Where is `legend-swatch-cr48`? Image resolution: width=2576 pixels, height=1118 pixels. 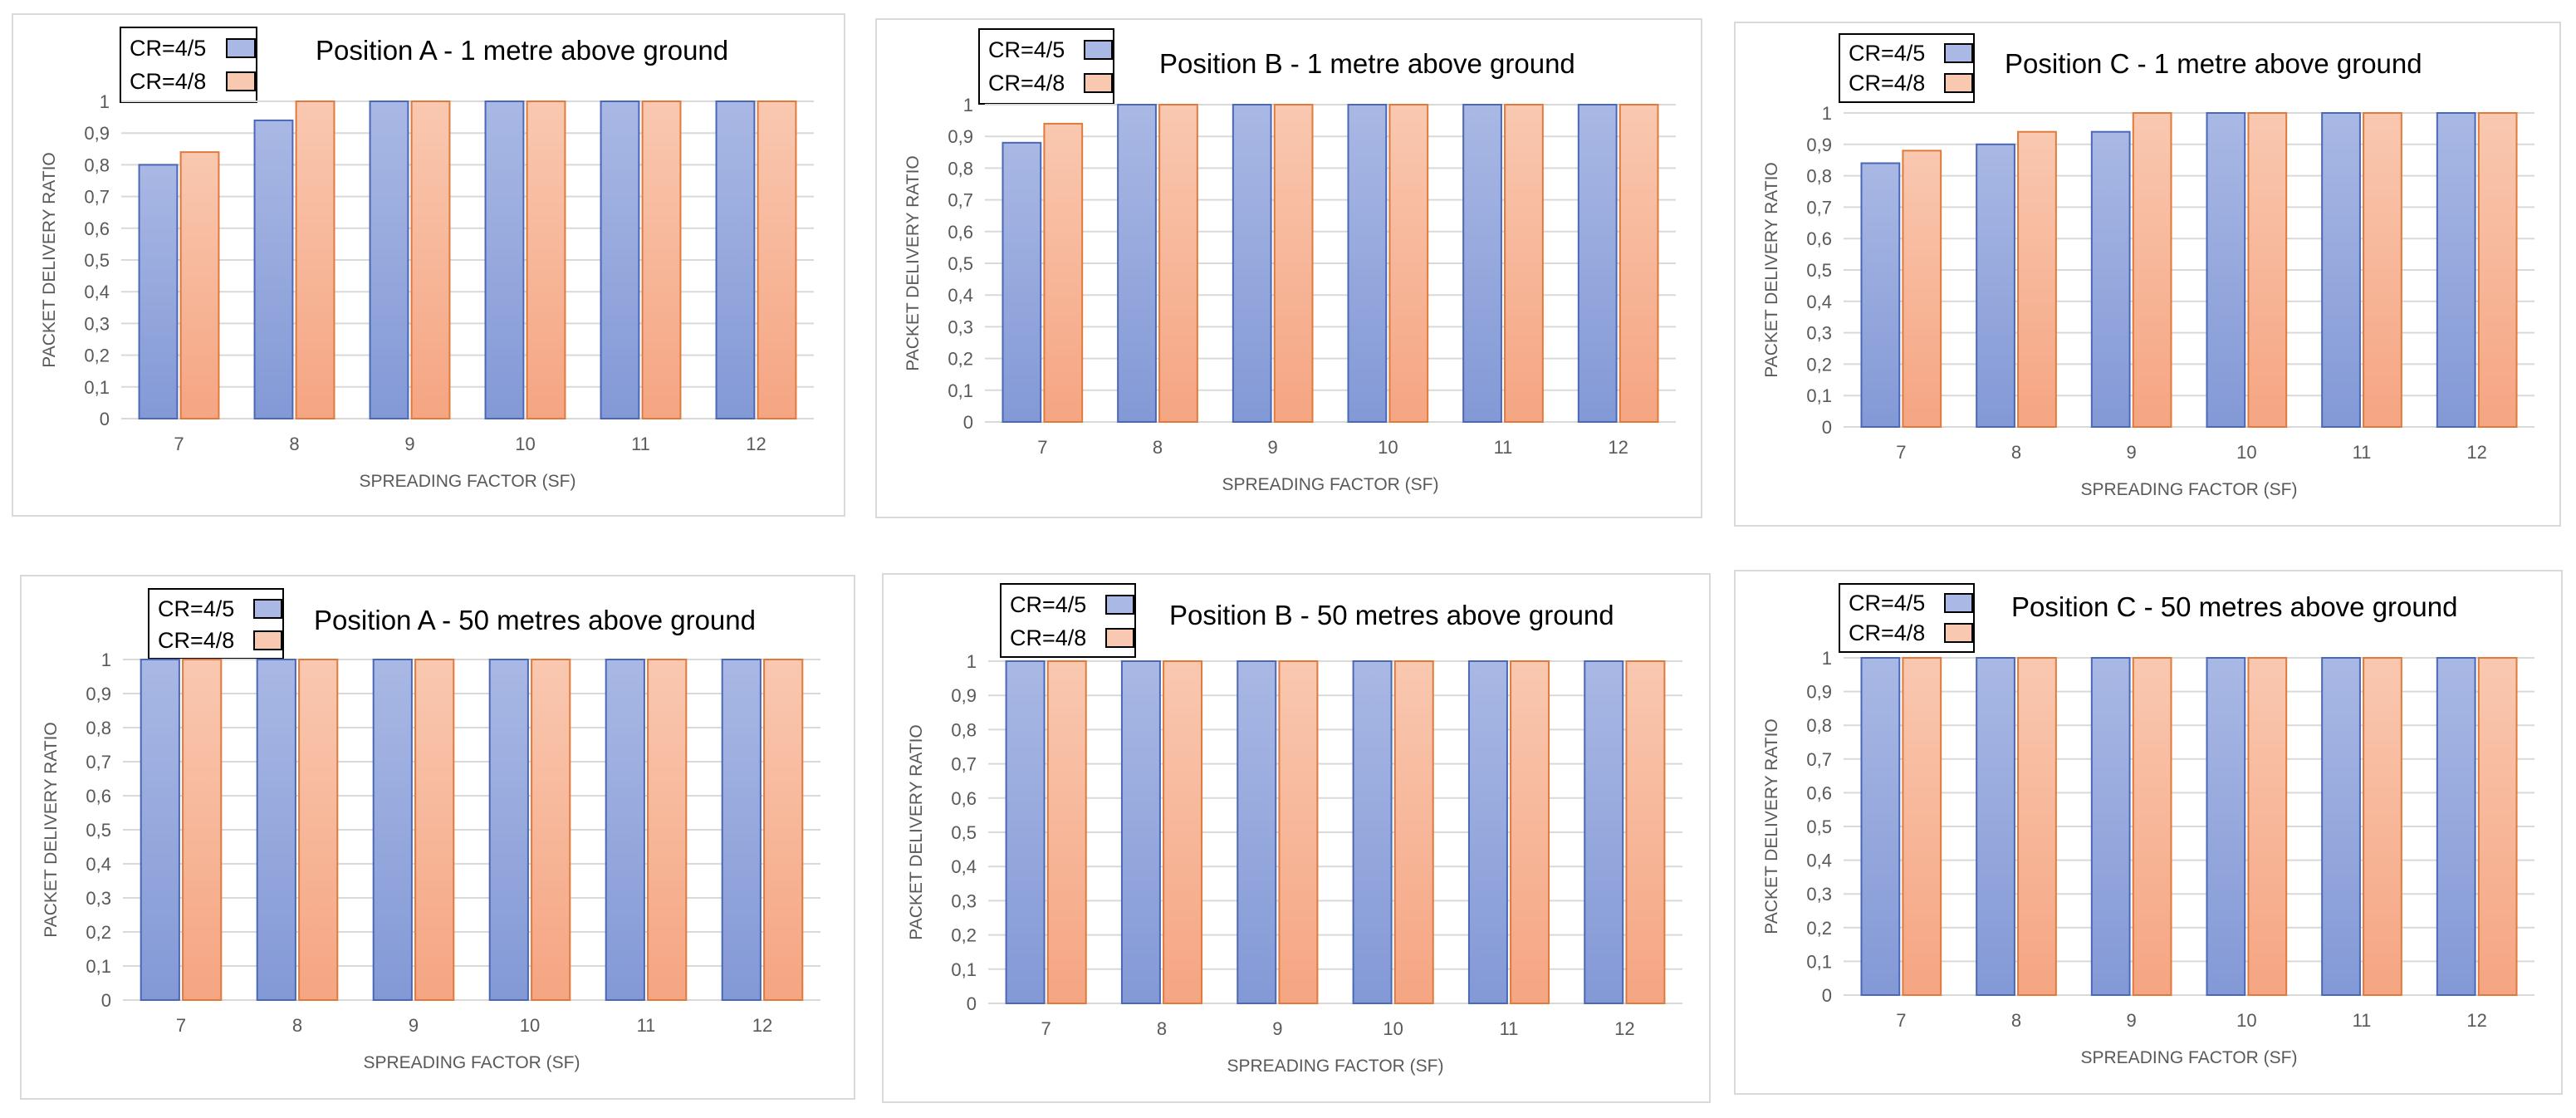
legend-swatch-cr48 is located at coordinates (1958, 83).